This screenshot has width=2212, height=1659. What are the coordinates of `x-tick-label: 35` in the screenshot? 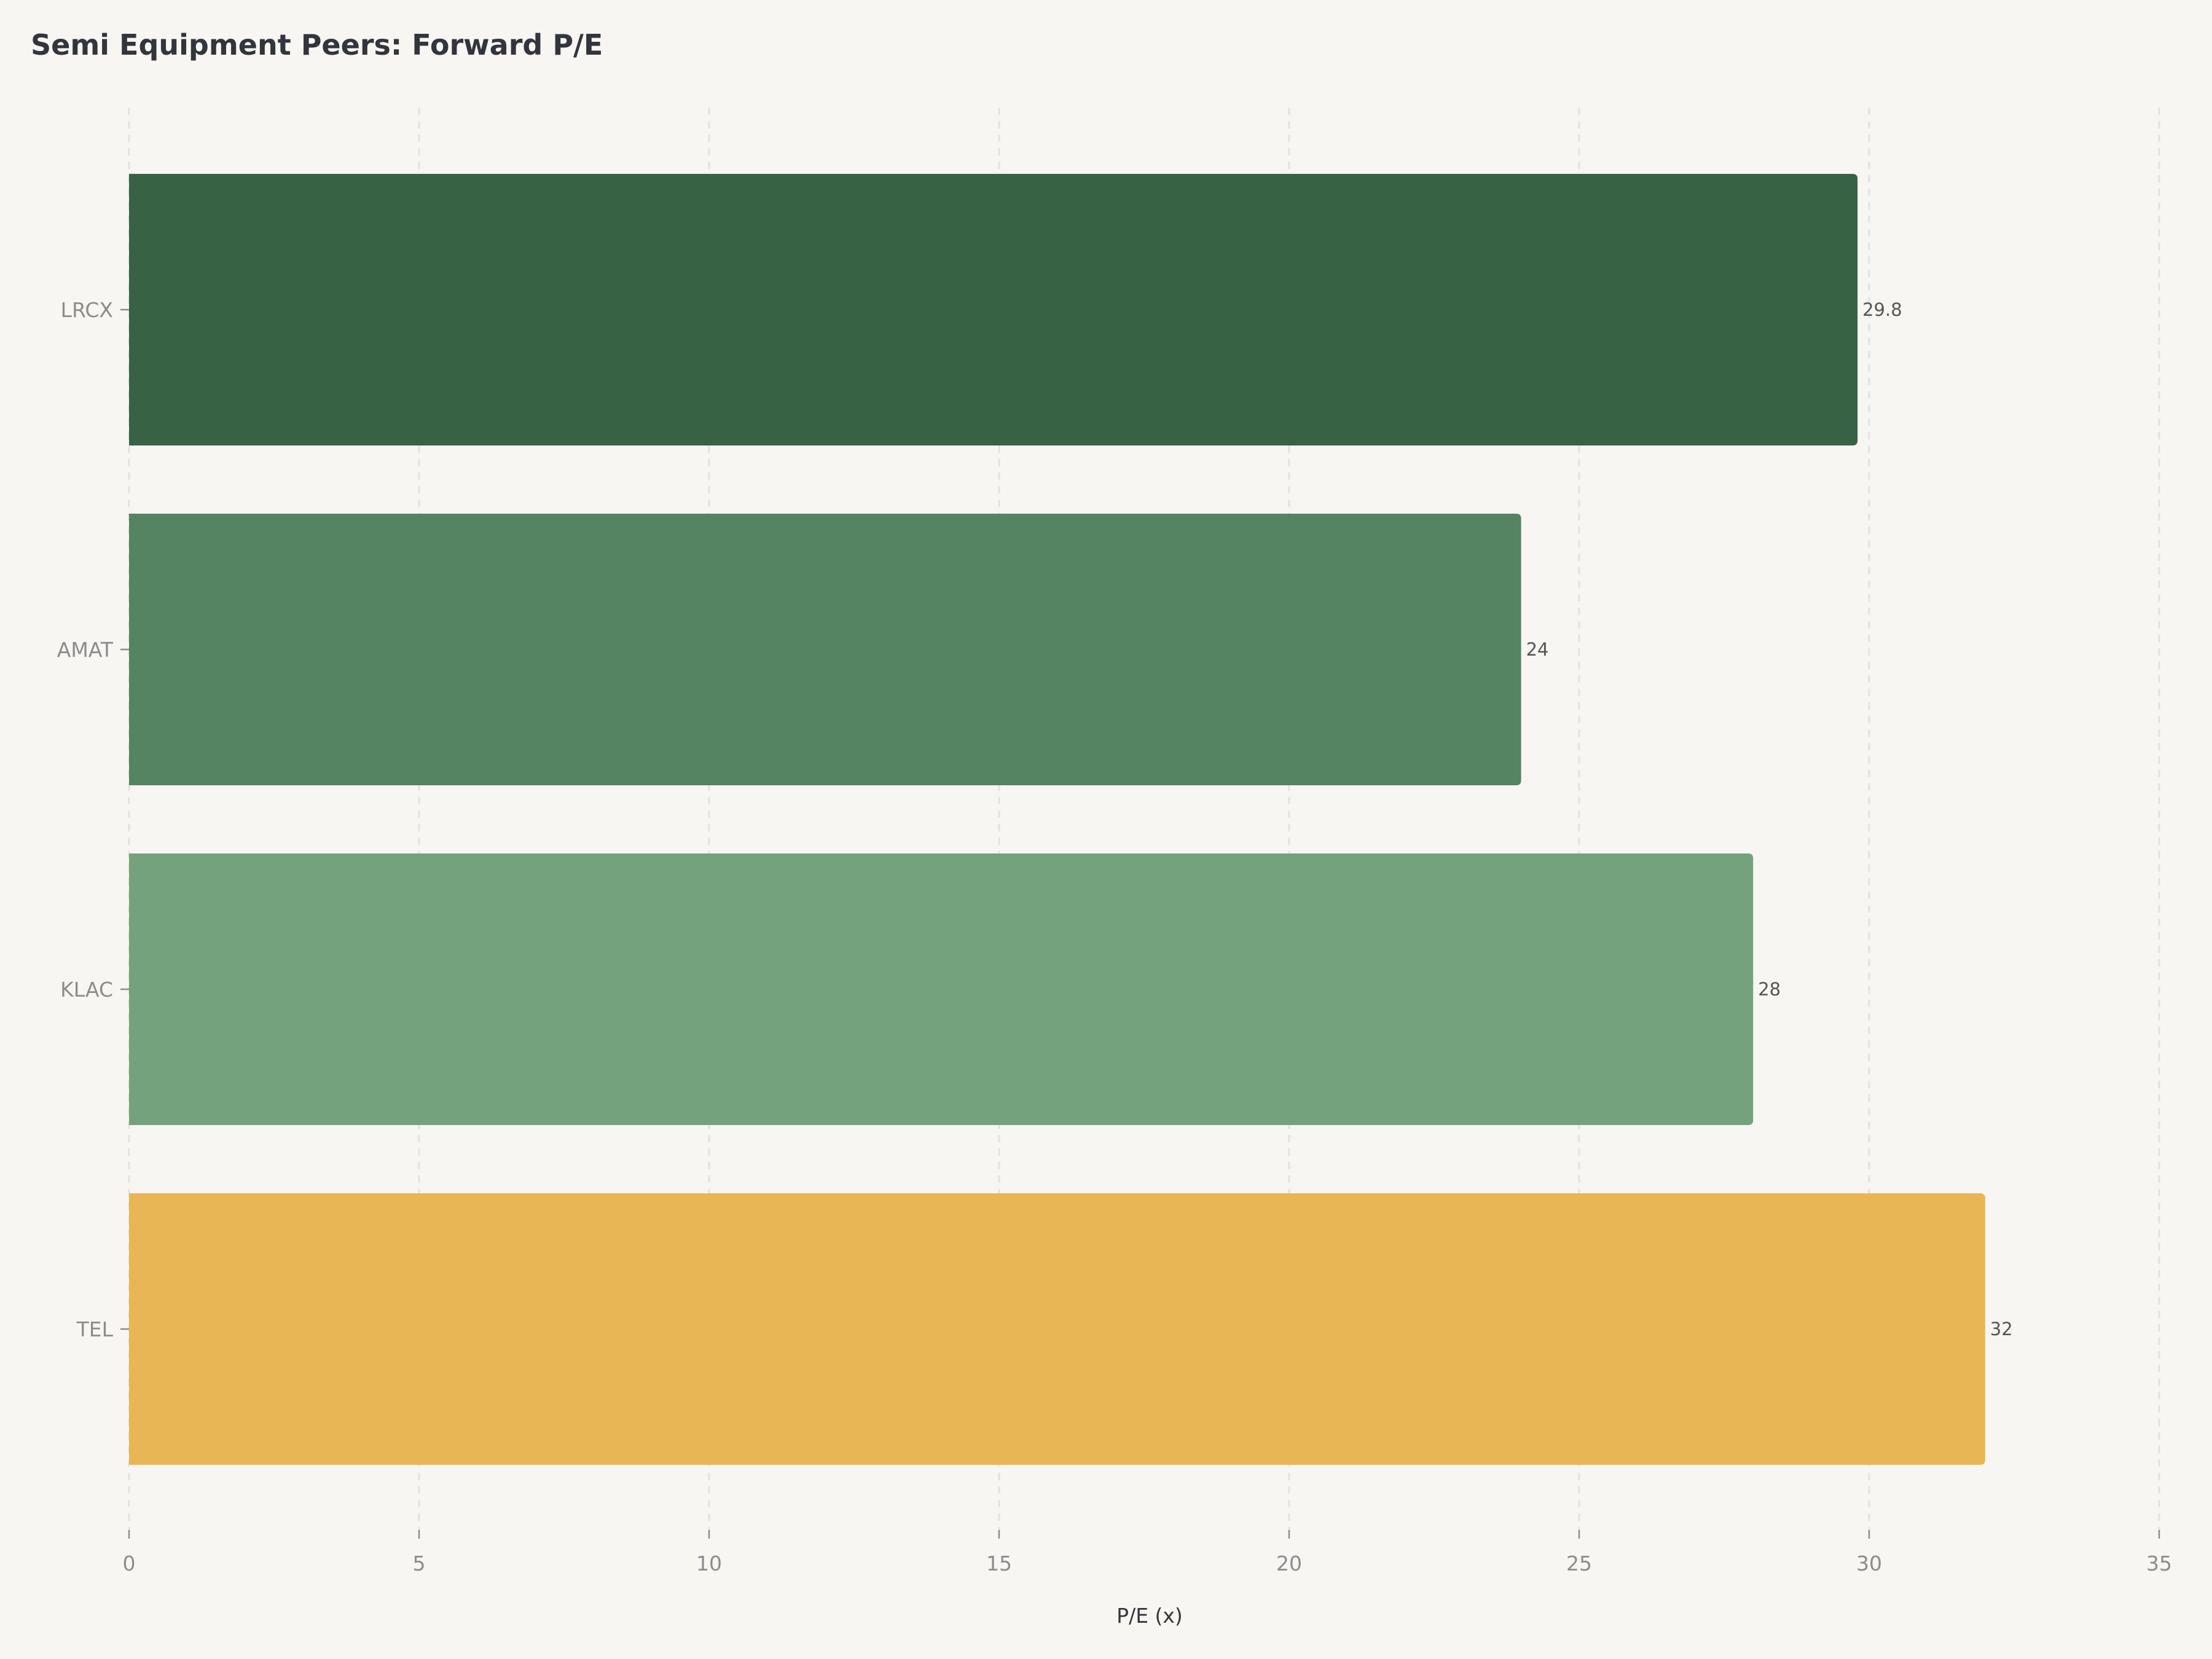 It's located at (2159, 1563).